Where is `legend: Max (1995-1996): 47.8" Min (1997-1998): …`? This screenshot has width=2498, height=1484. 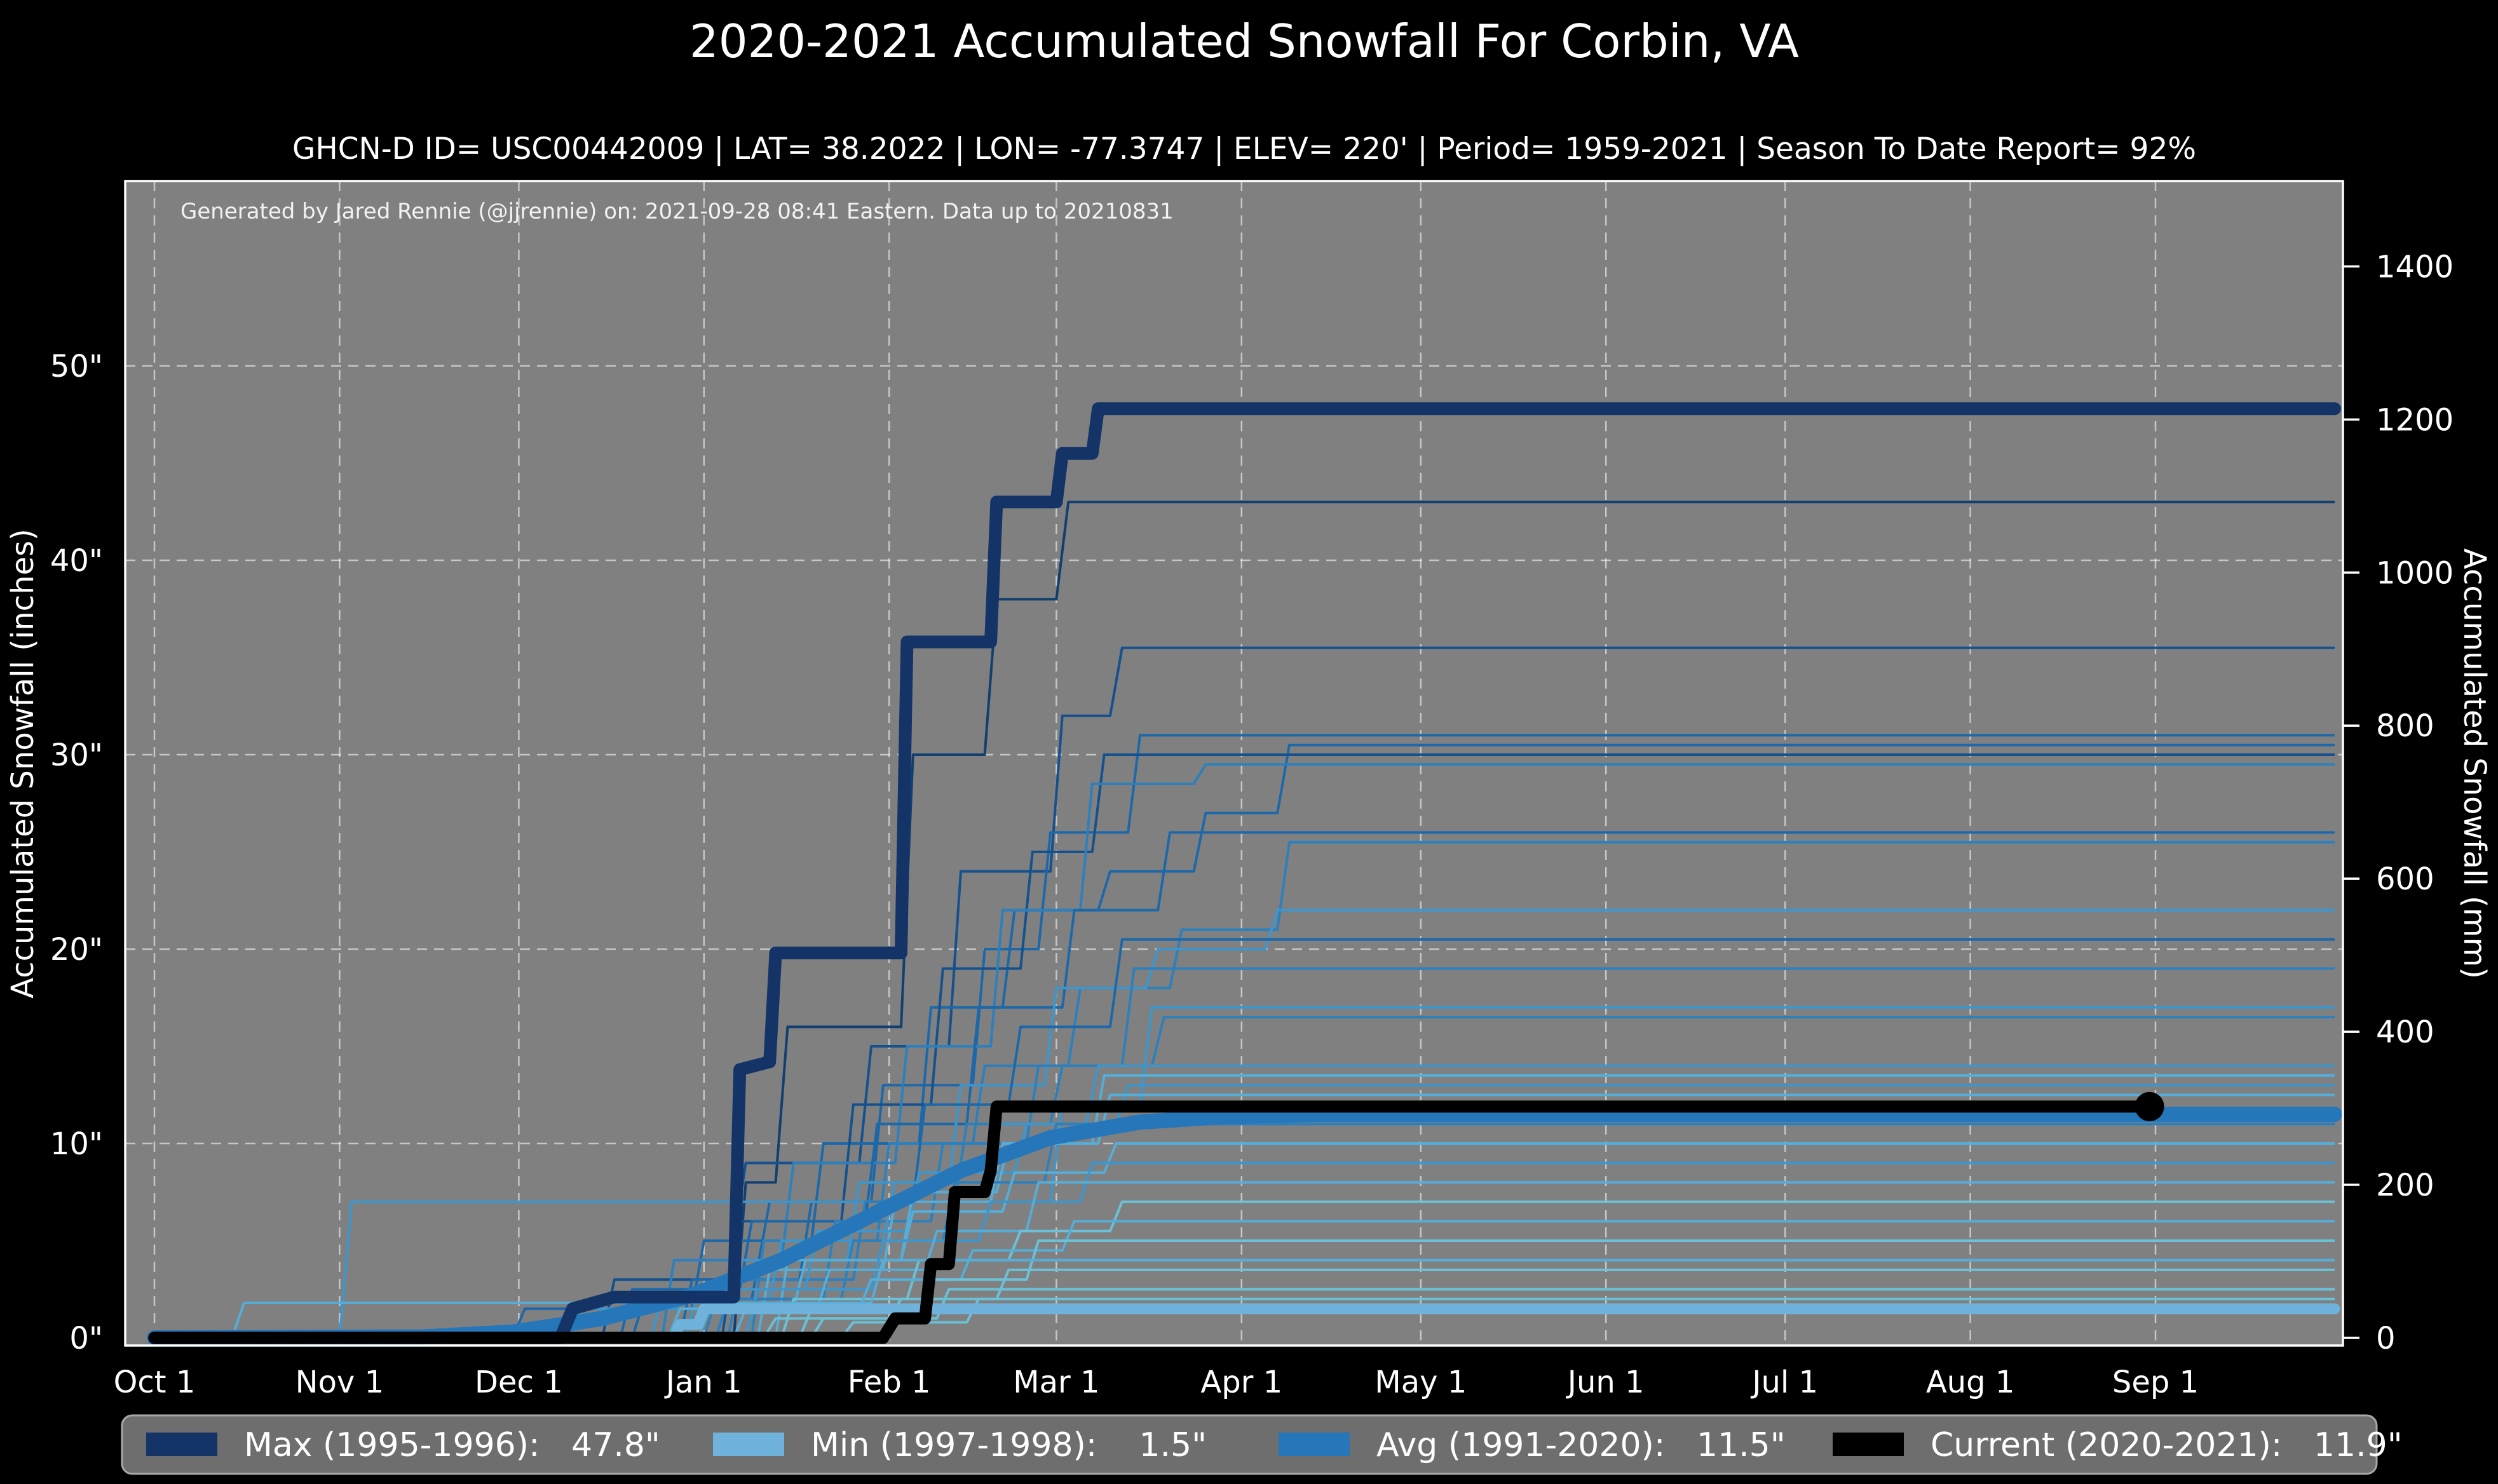
legend: Max (1995-1996): 47.8" Min (1997-1998): … is located at coordinates (1262, 1444).